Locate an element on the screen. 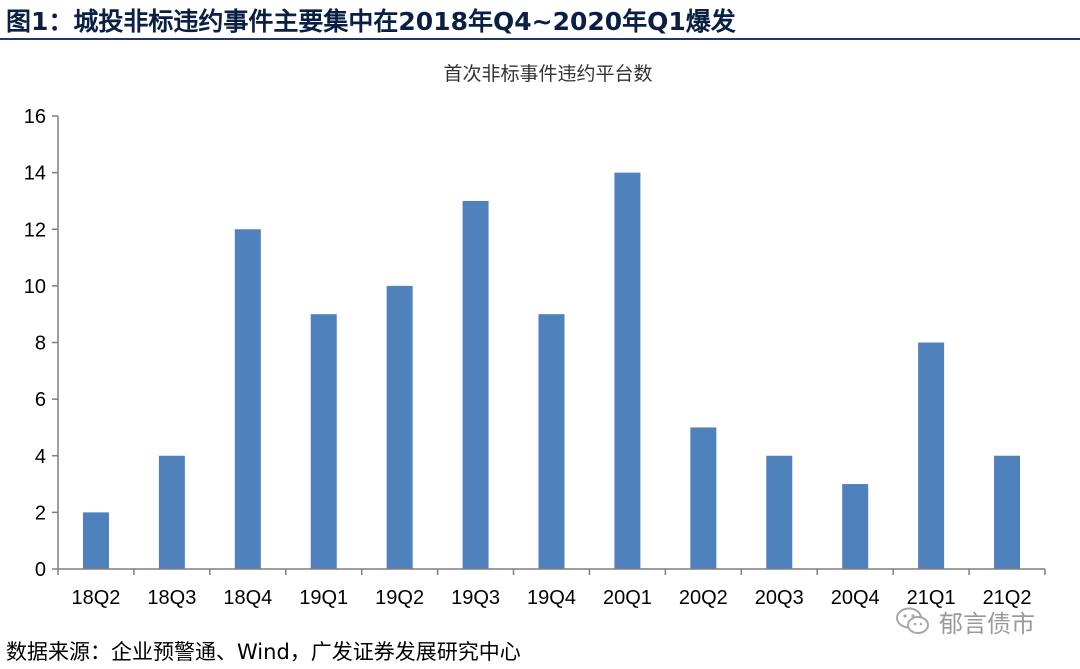 The height and width of the screenshot is (669, 1080). bar-20Q4 is located at coordinates (855, 526).